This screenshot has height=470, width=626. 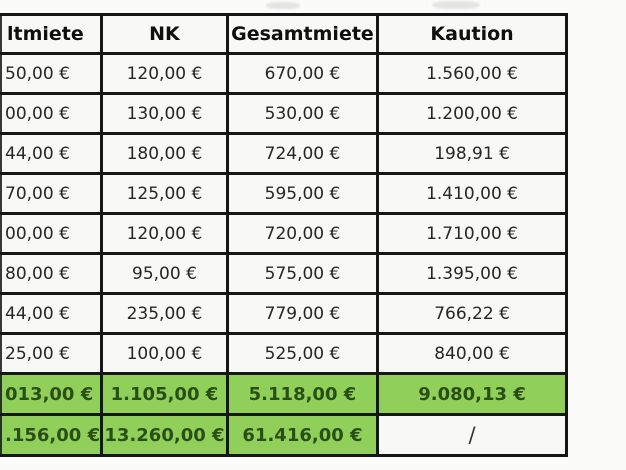 I want to click on gesamtmiete-cell: 525,00 €, so click(x=302, y=353).